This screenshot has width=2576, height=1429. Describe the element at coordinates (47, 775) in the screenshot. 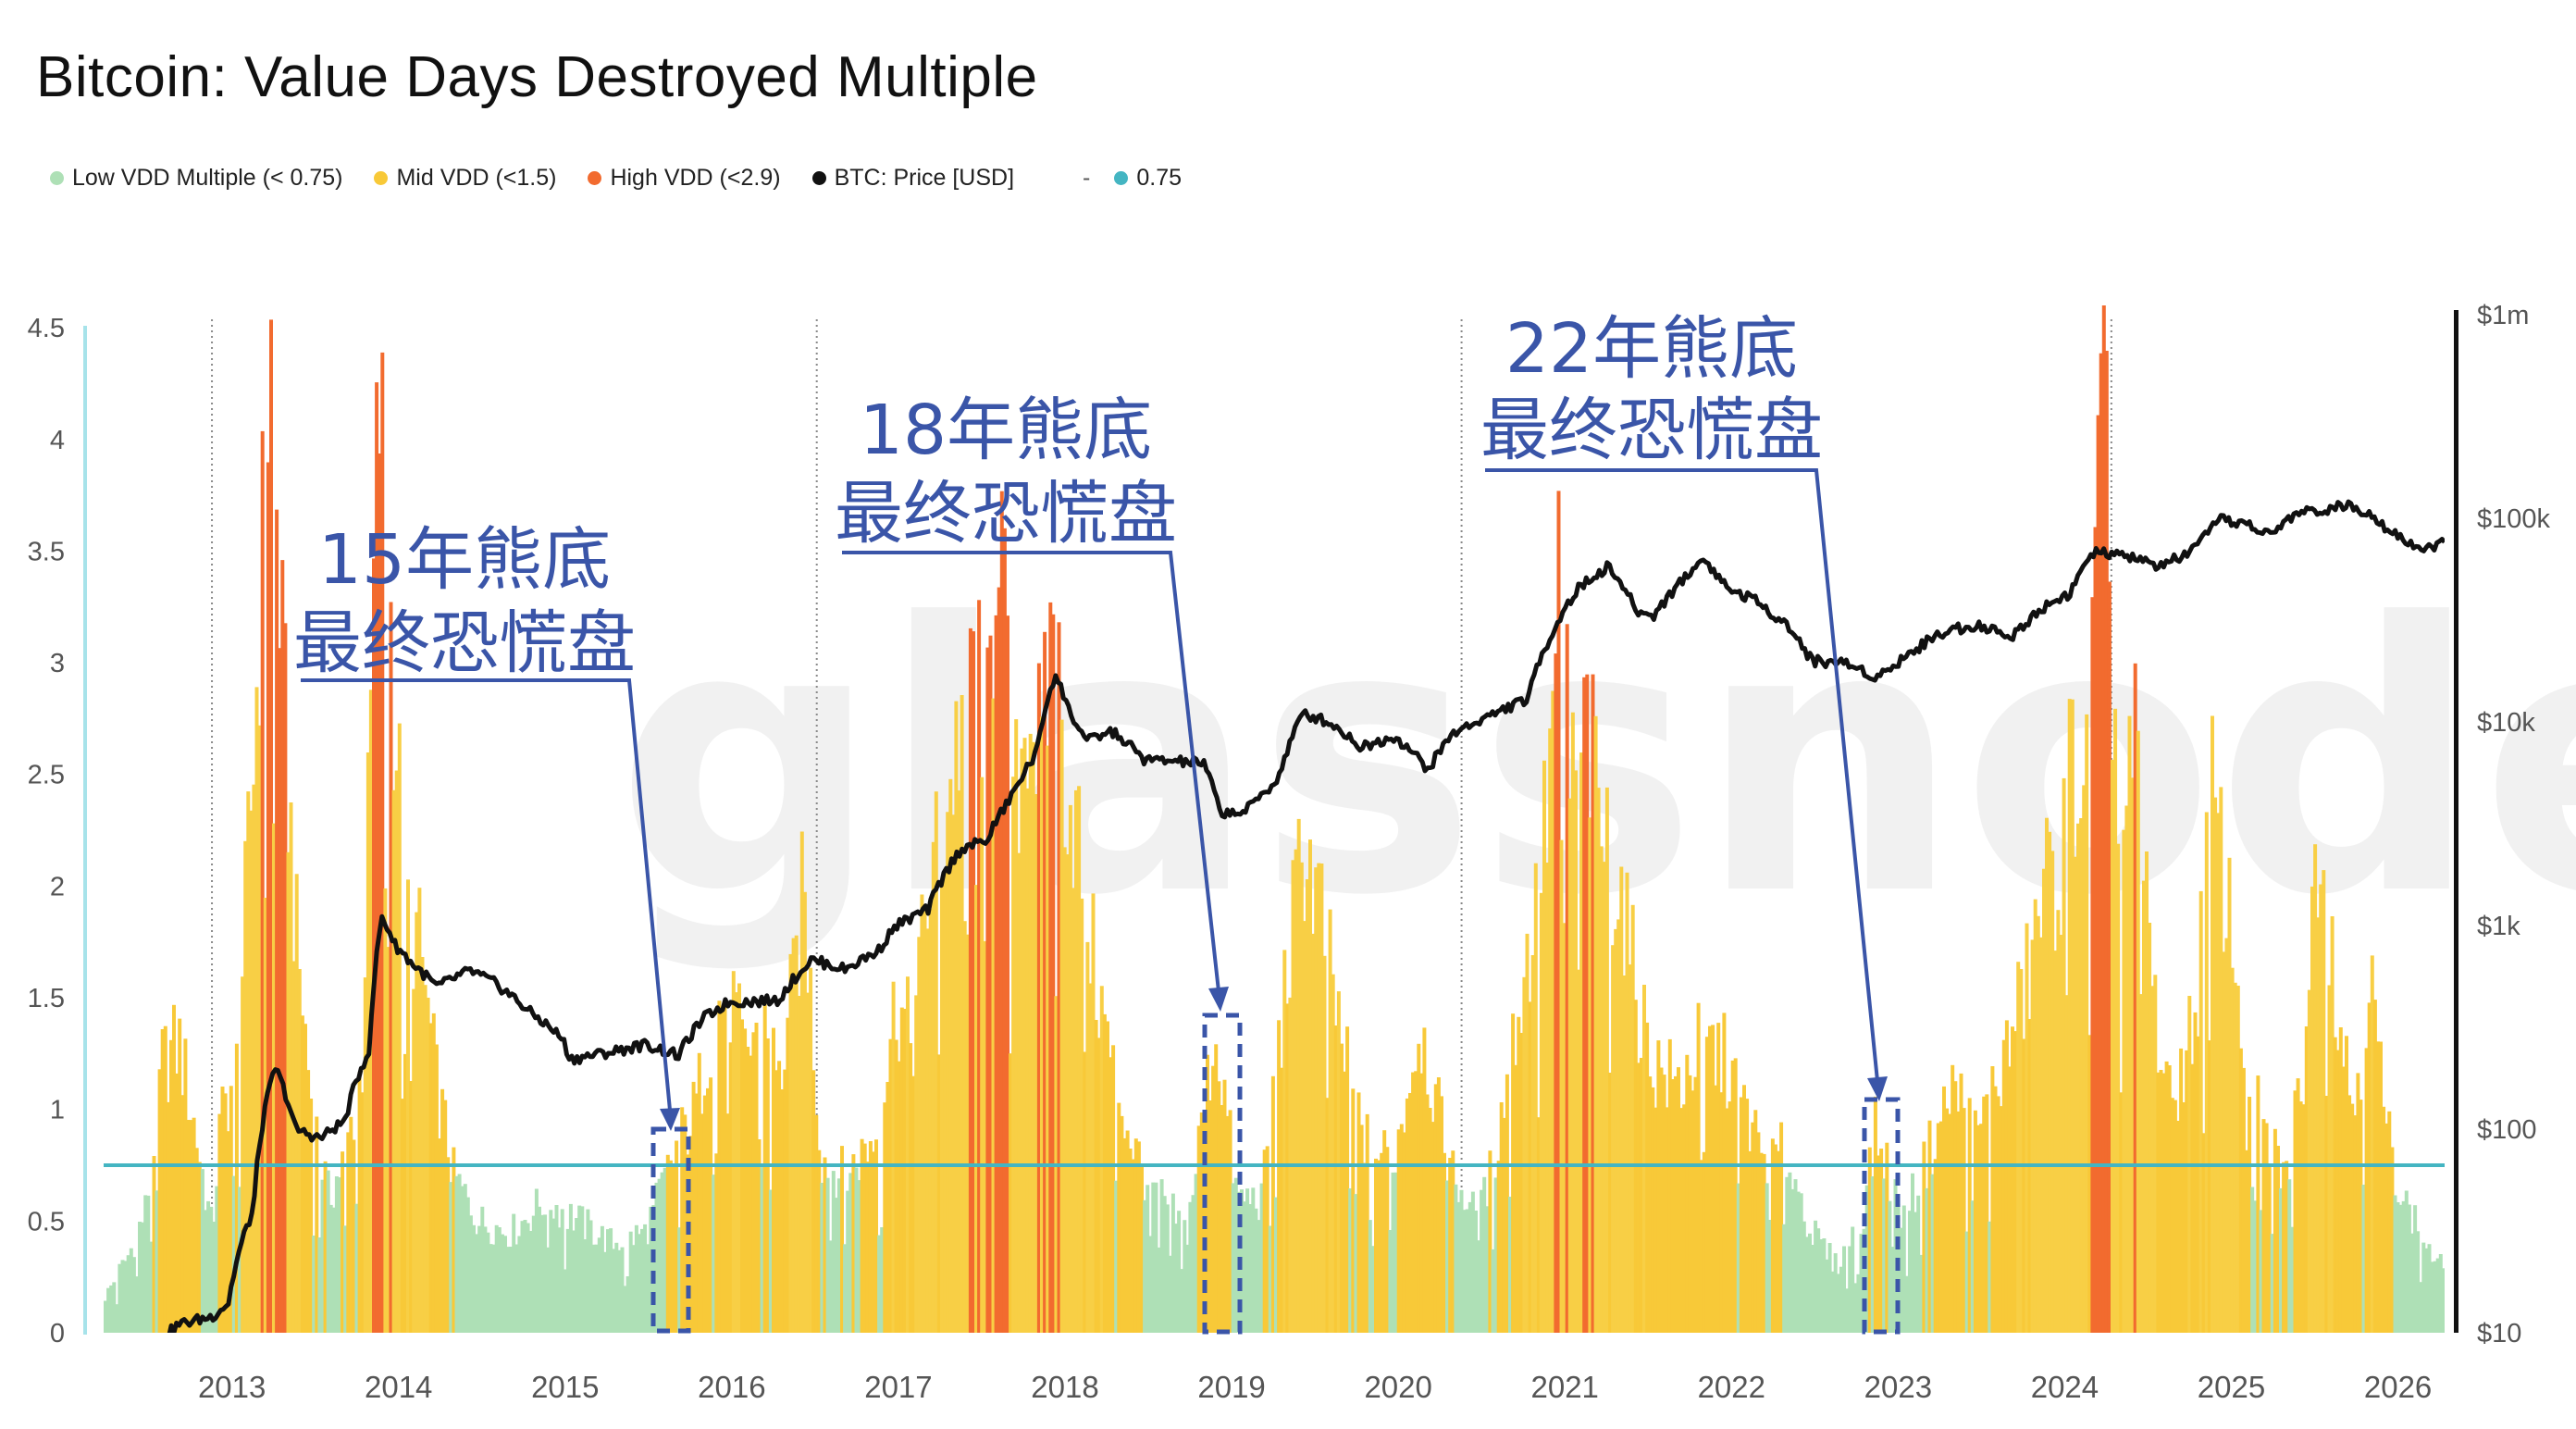

I see `y-left-tick-label: 2.5` at that location.